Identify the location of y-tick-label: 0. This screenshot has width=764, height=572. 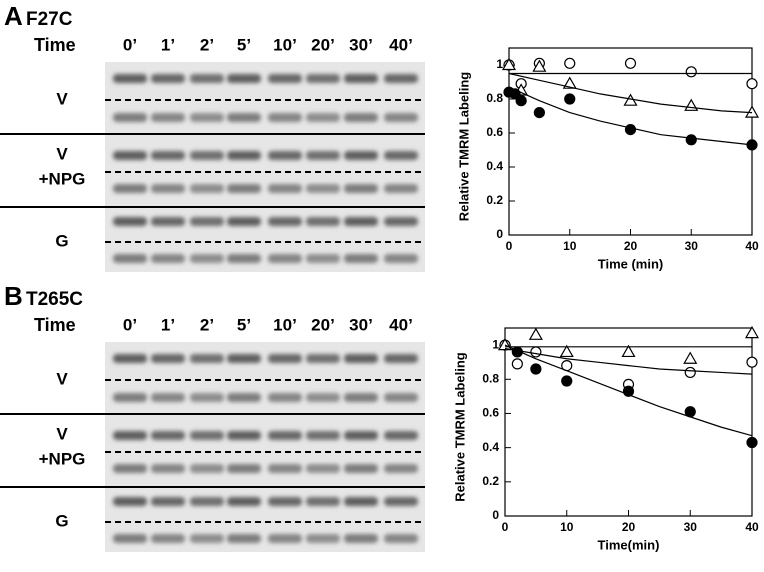
(499, 234).